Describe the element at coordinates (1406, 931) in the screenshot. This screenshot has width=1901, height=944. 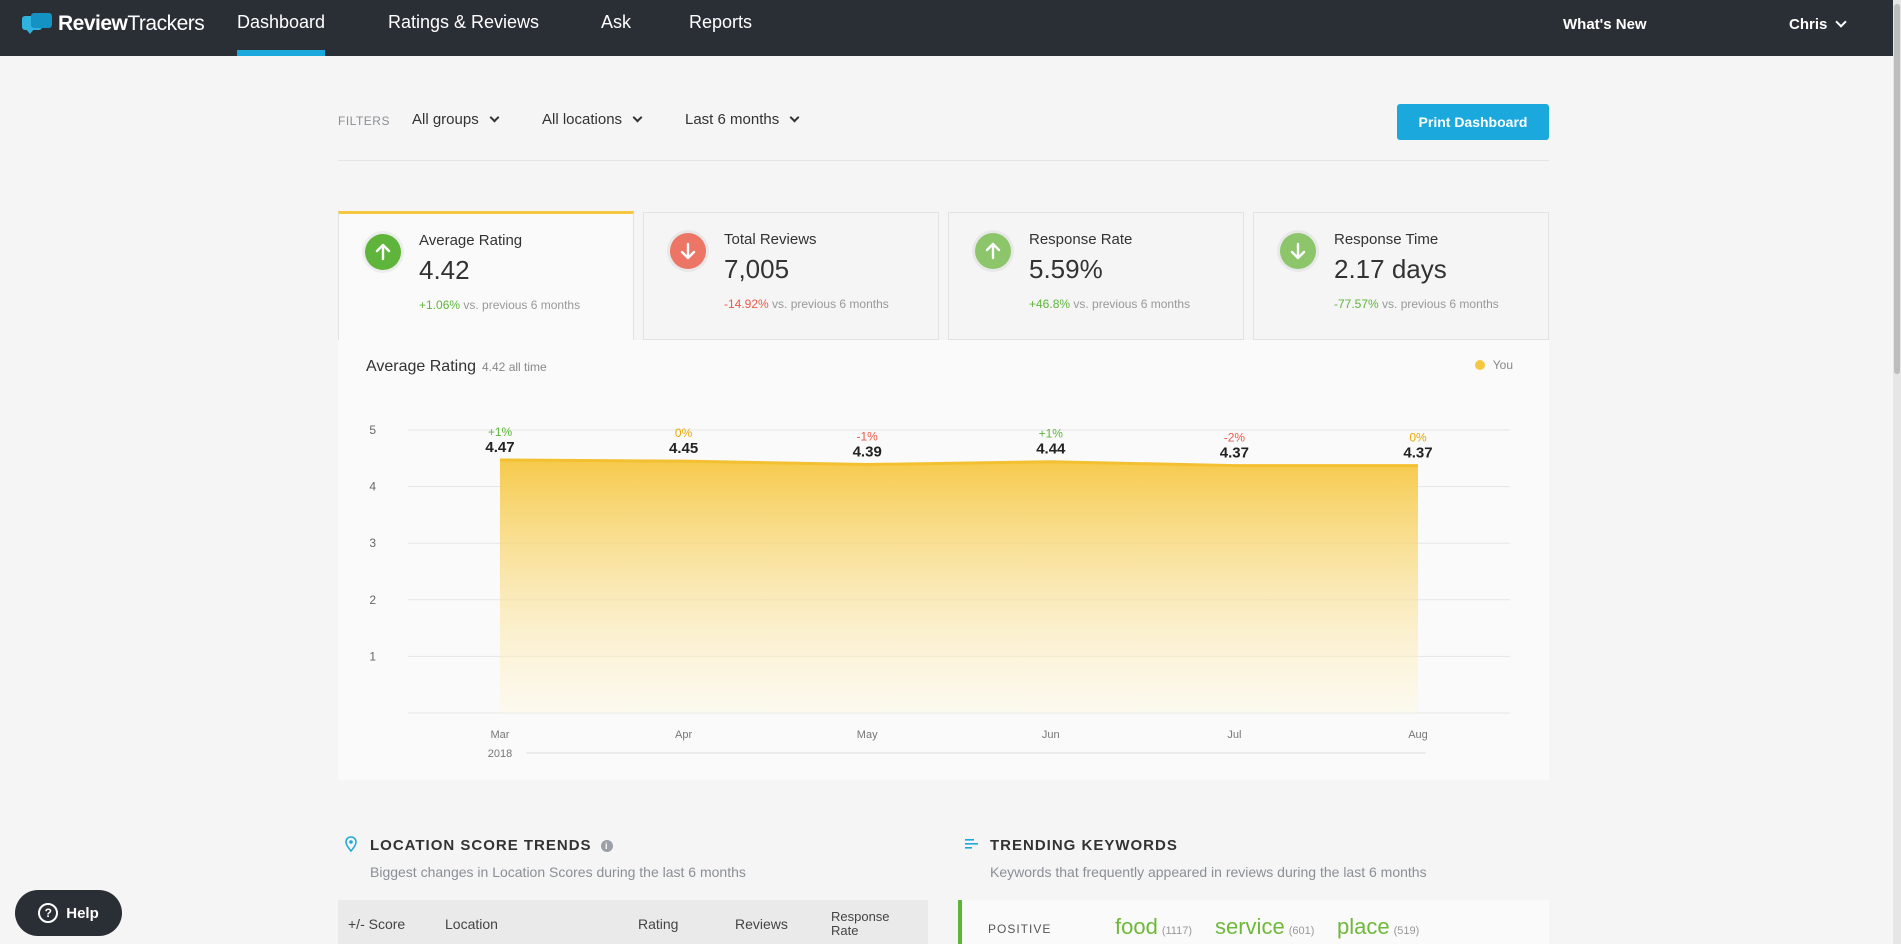
I see `keyword-count: (519)` at that location.